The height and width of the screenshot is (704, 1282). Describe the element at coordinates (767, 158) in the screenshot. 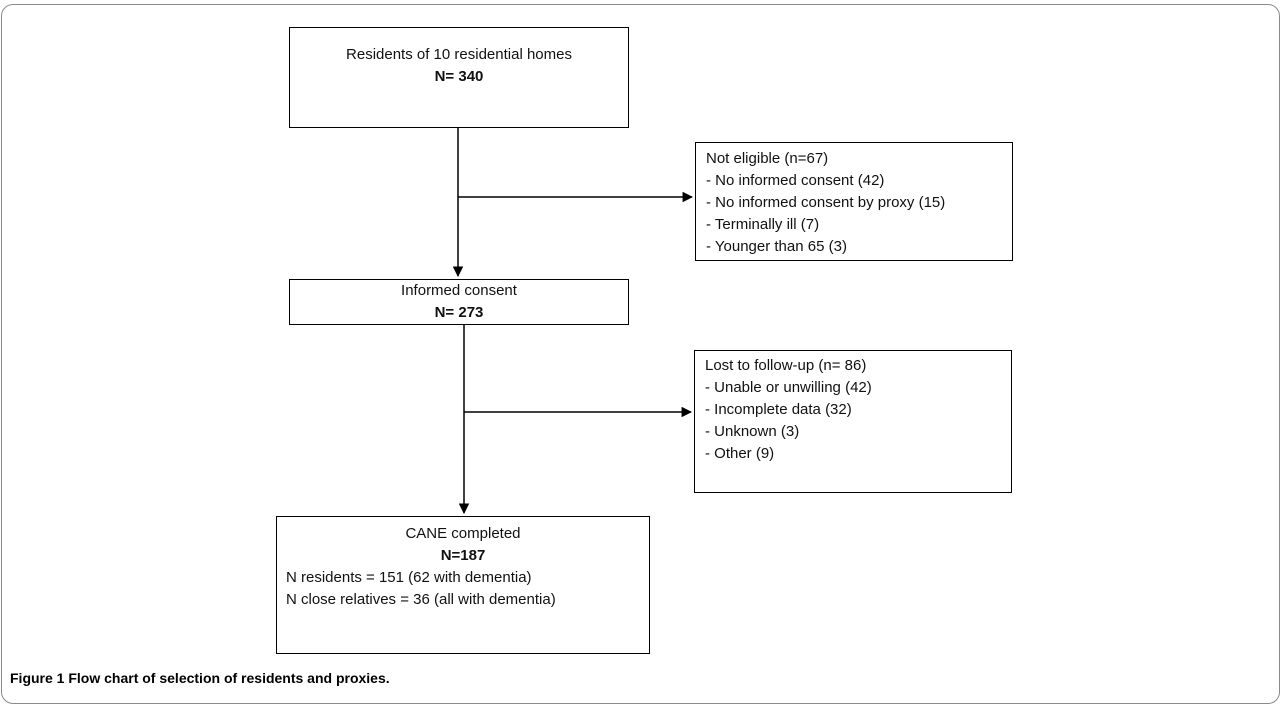

I see `not-eligible-title: Not eligible (n=67)` at that location.